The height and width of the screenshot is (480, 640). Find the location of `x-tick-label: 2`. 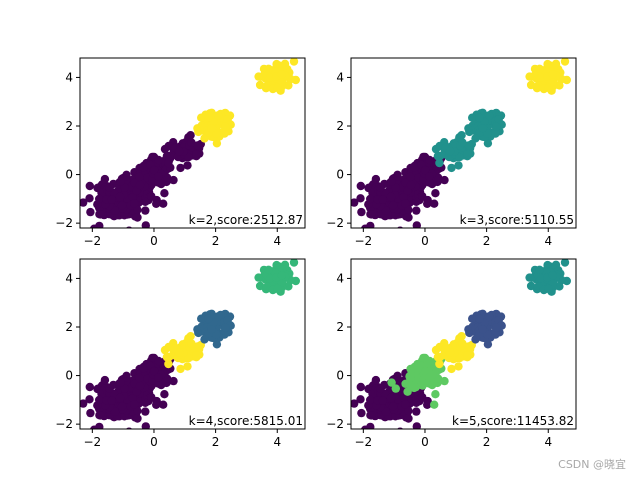

x-tick-label: 2 is located at coordinates (216, 241).